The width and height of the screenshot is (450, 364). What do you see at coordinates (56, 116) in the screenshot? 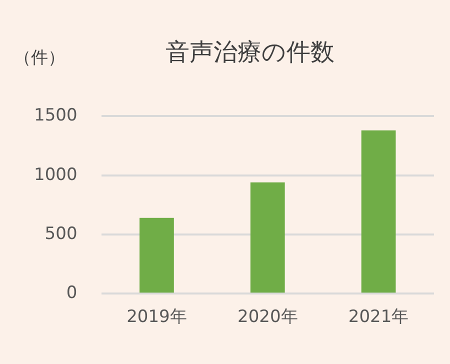
I see `y-tick-label: 1500` at bounding box center [56, 116].